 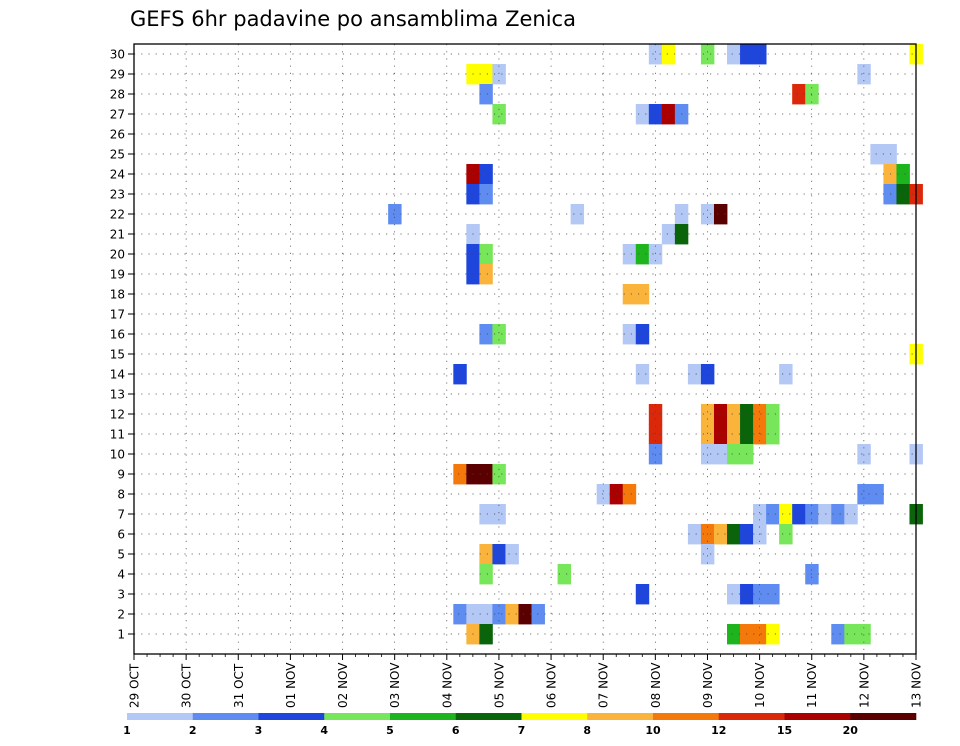 What do you see at coordinates (117, 335) in the screenshot?
I see `y-tick-label: 16` at bounding box center [117, 335].